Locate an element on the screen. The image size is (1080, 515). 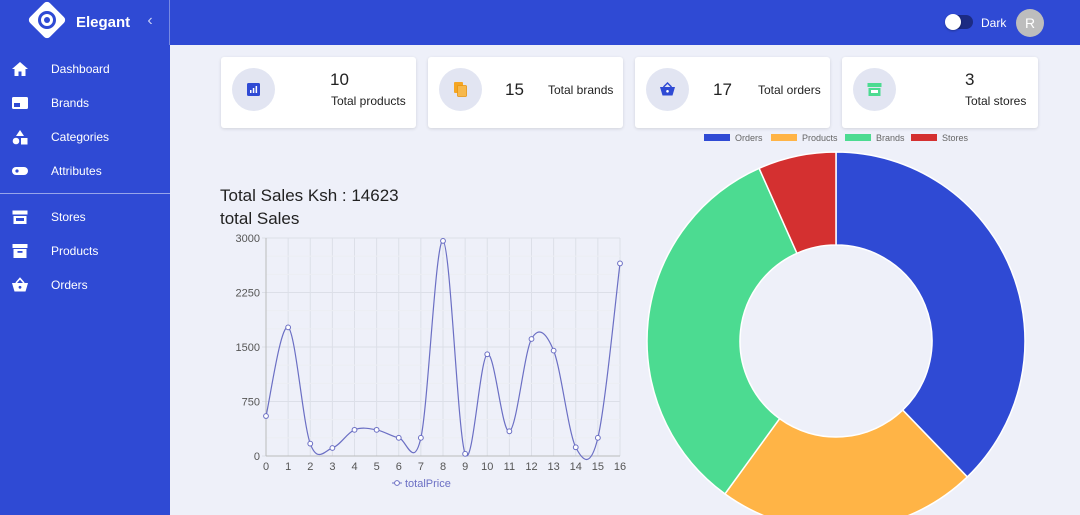
stat-value: 17 is located at coordinates (722, 89).